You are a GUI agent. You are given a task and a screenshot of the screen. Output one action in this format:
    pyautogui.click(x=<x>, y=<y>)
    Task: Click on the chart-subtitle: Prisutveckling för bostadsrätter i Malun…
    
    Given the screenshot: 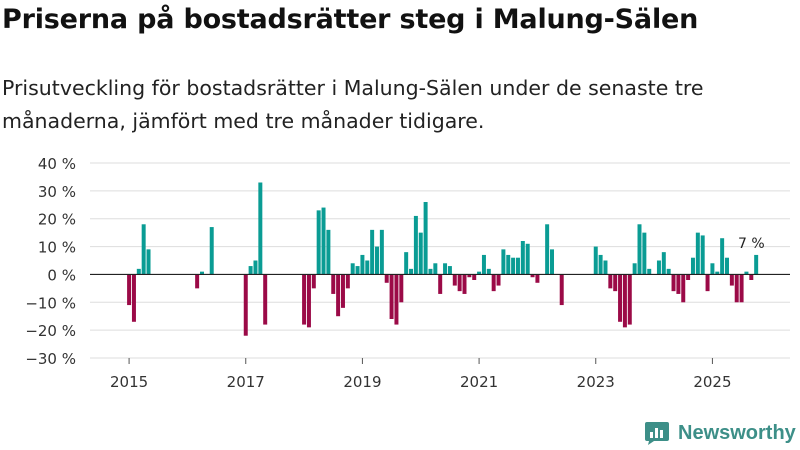 What is the action you would take?
    pyautogui.click(x=353, y=104)
    